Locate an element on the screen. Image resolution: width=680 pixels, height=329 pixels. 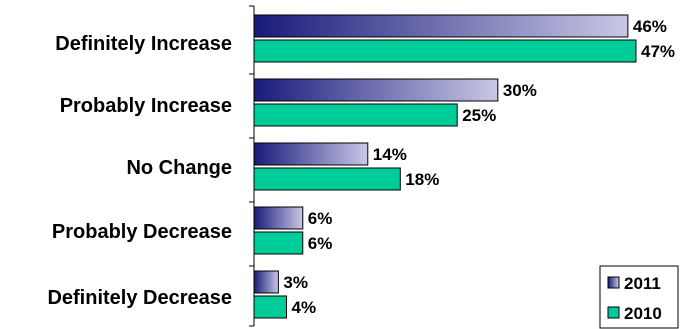
category-label: Definitely Decrease is located at coordinates (139, 298).